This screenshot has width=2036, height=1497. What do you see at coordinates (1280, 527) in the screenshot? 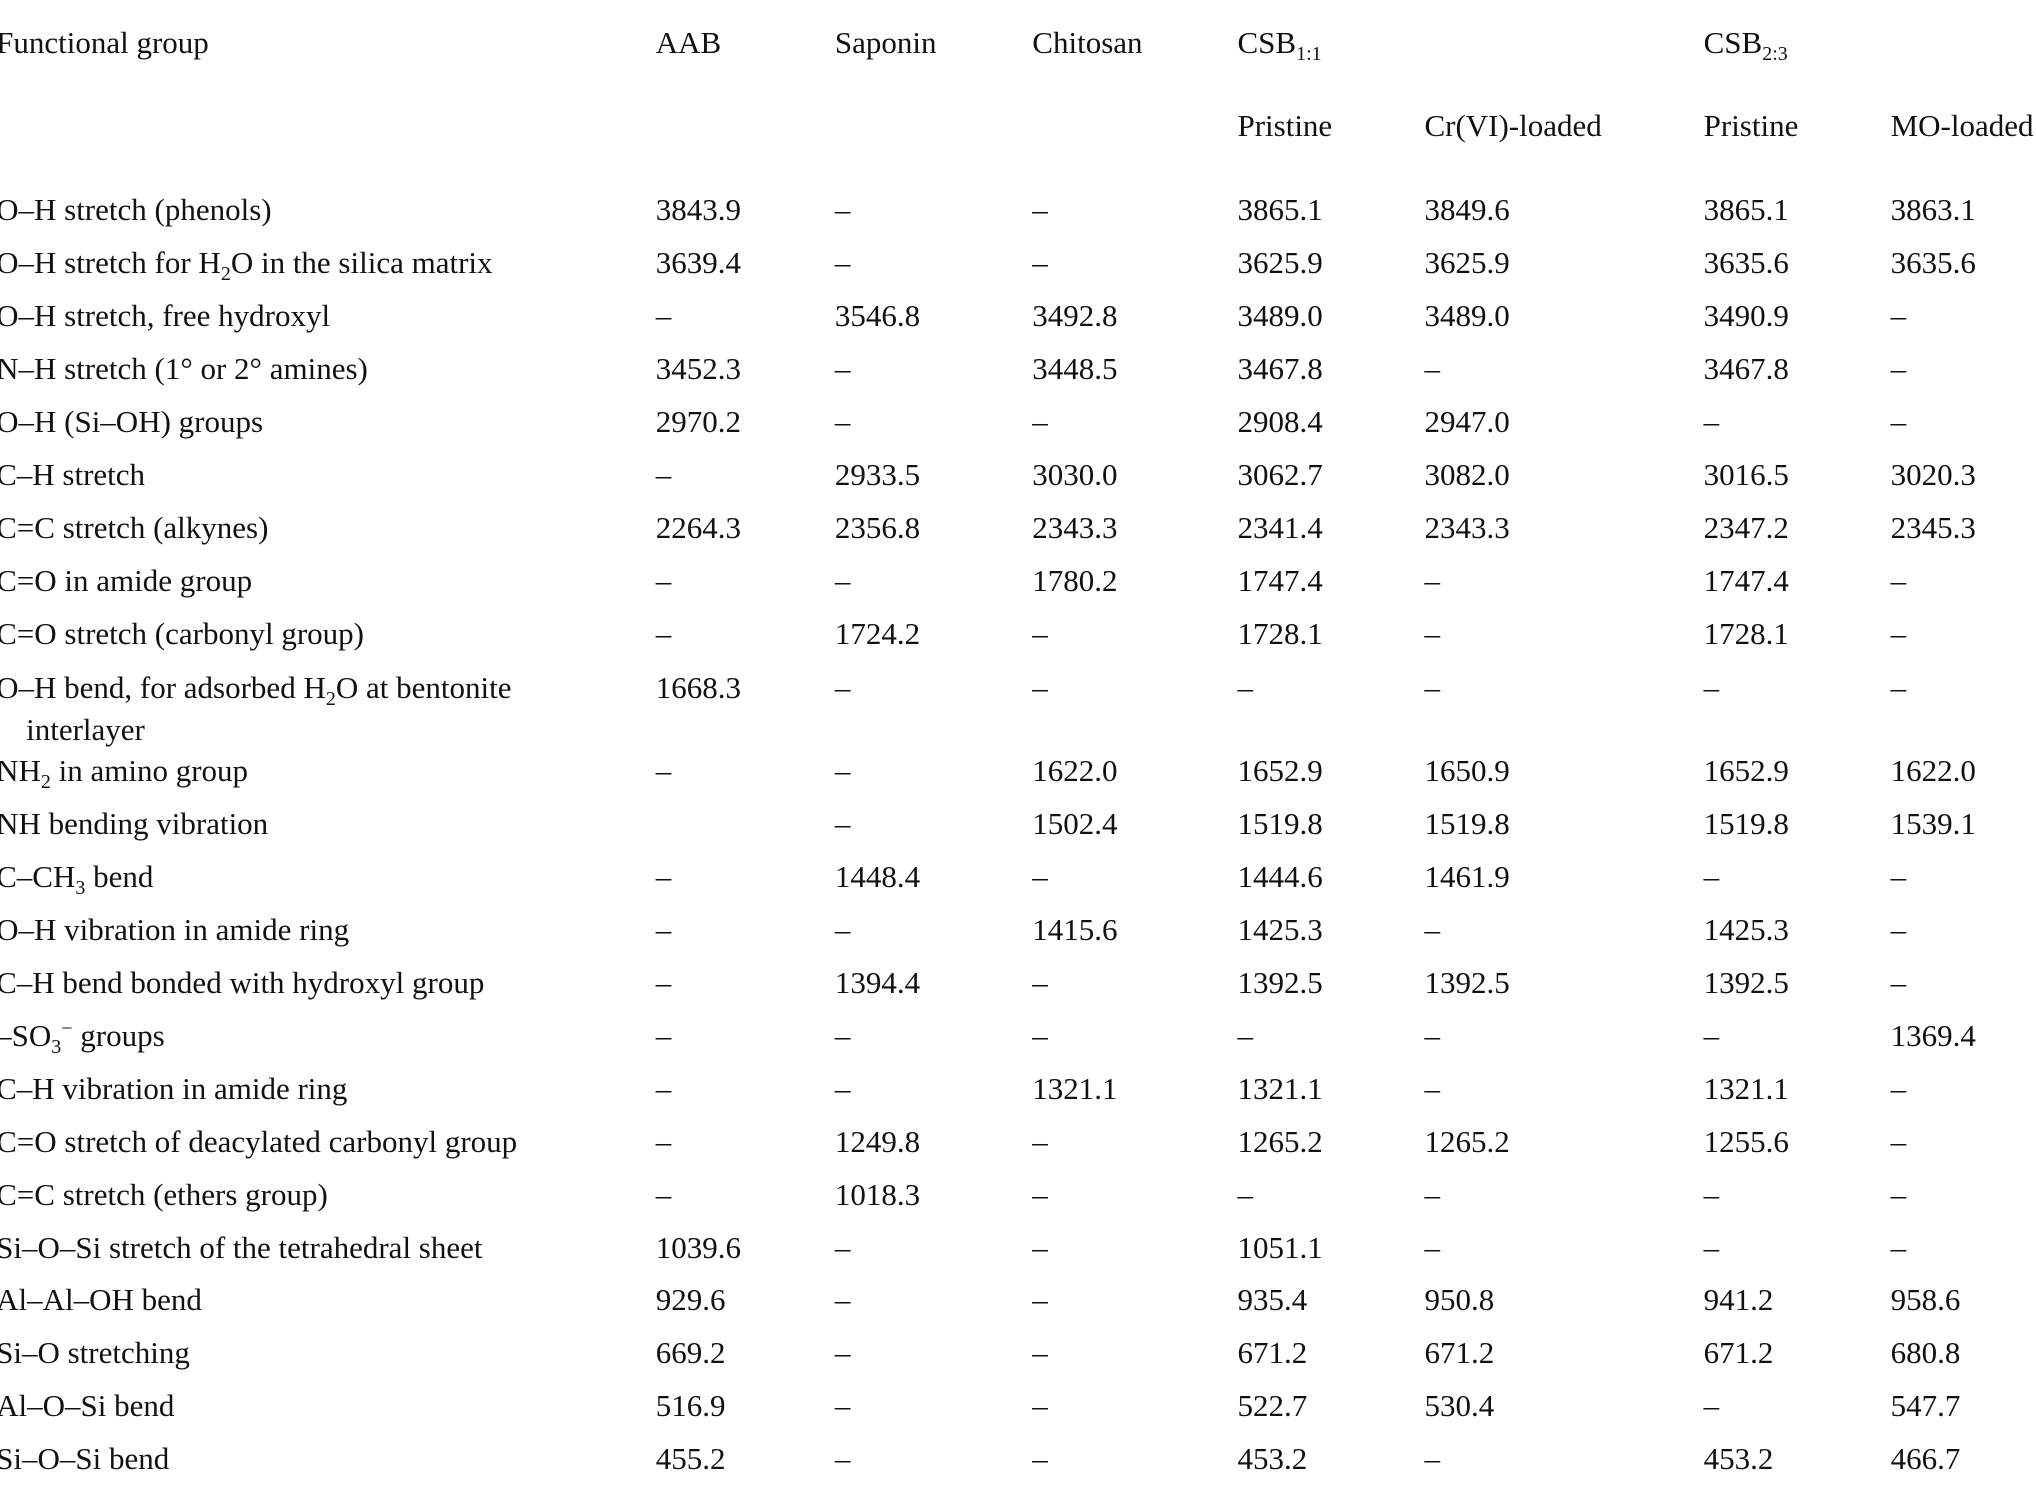
I see `value-cell: 2341.4` at bounding box center [1280, 527].